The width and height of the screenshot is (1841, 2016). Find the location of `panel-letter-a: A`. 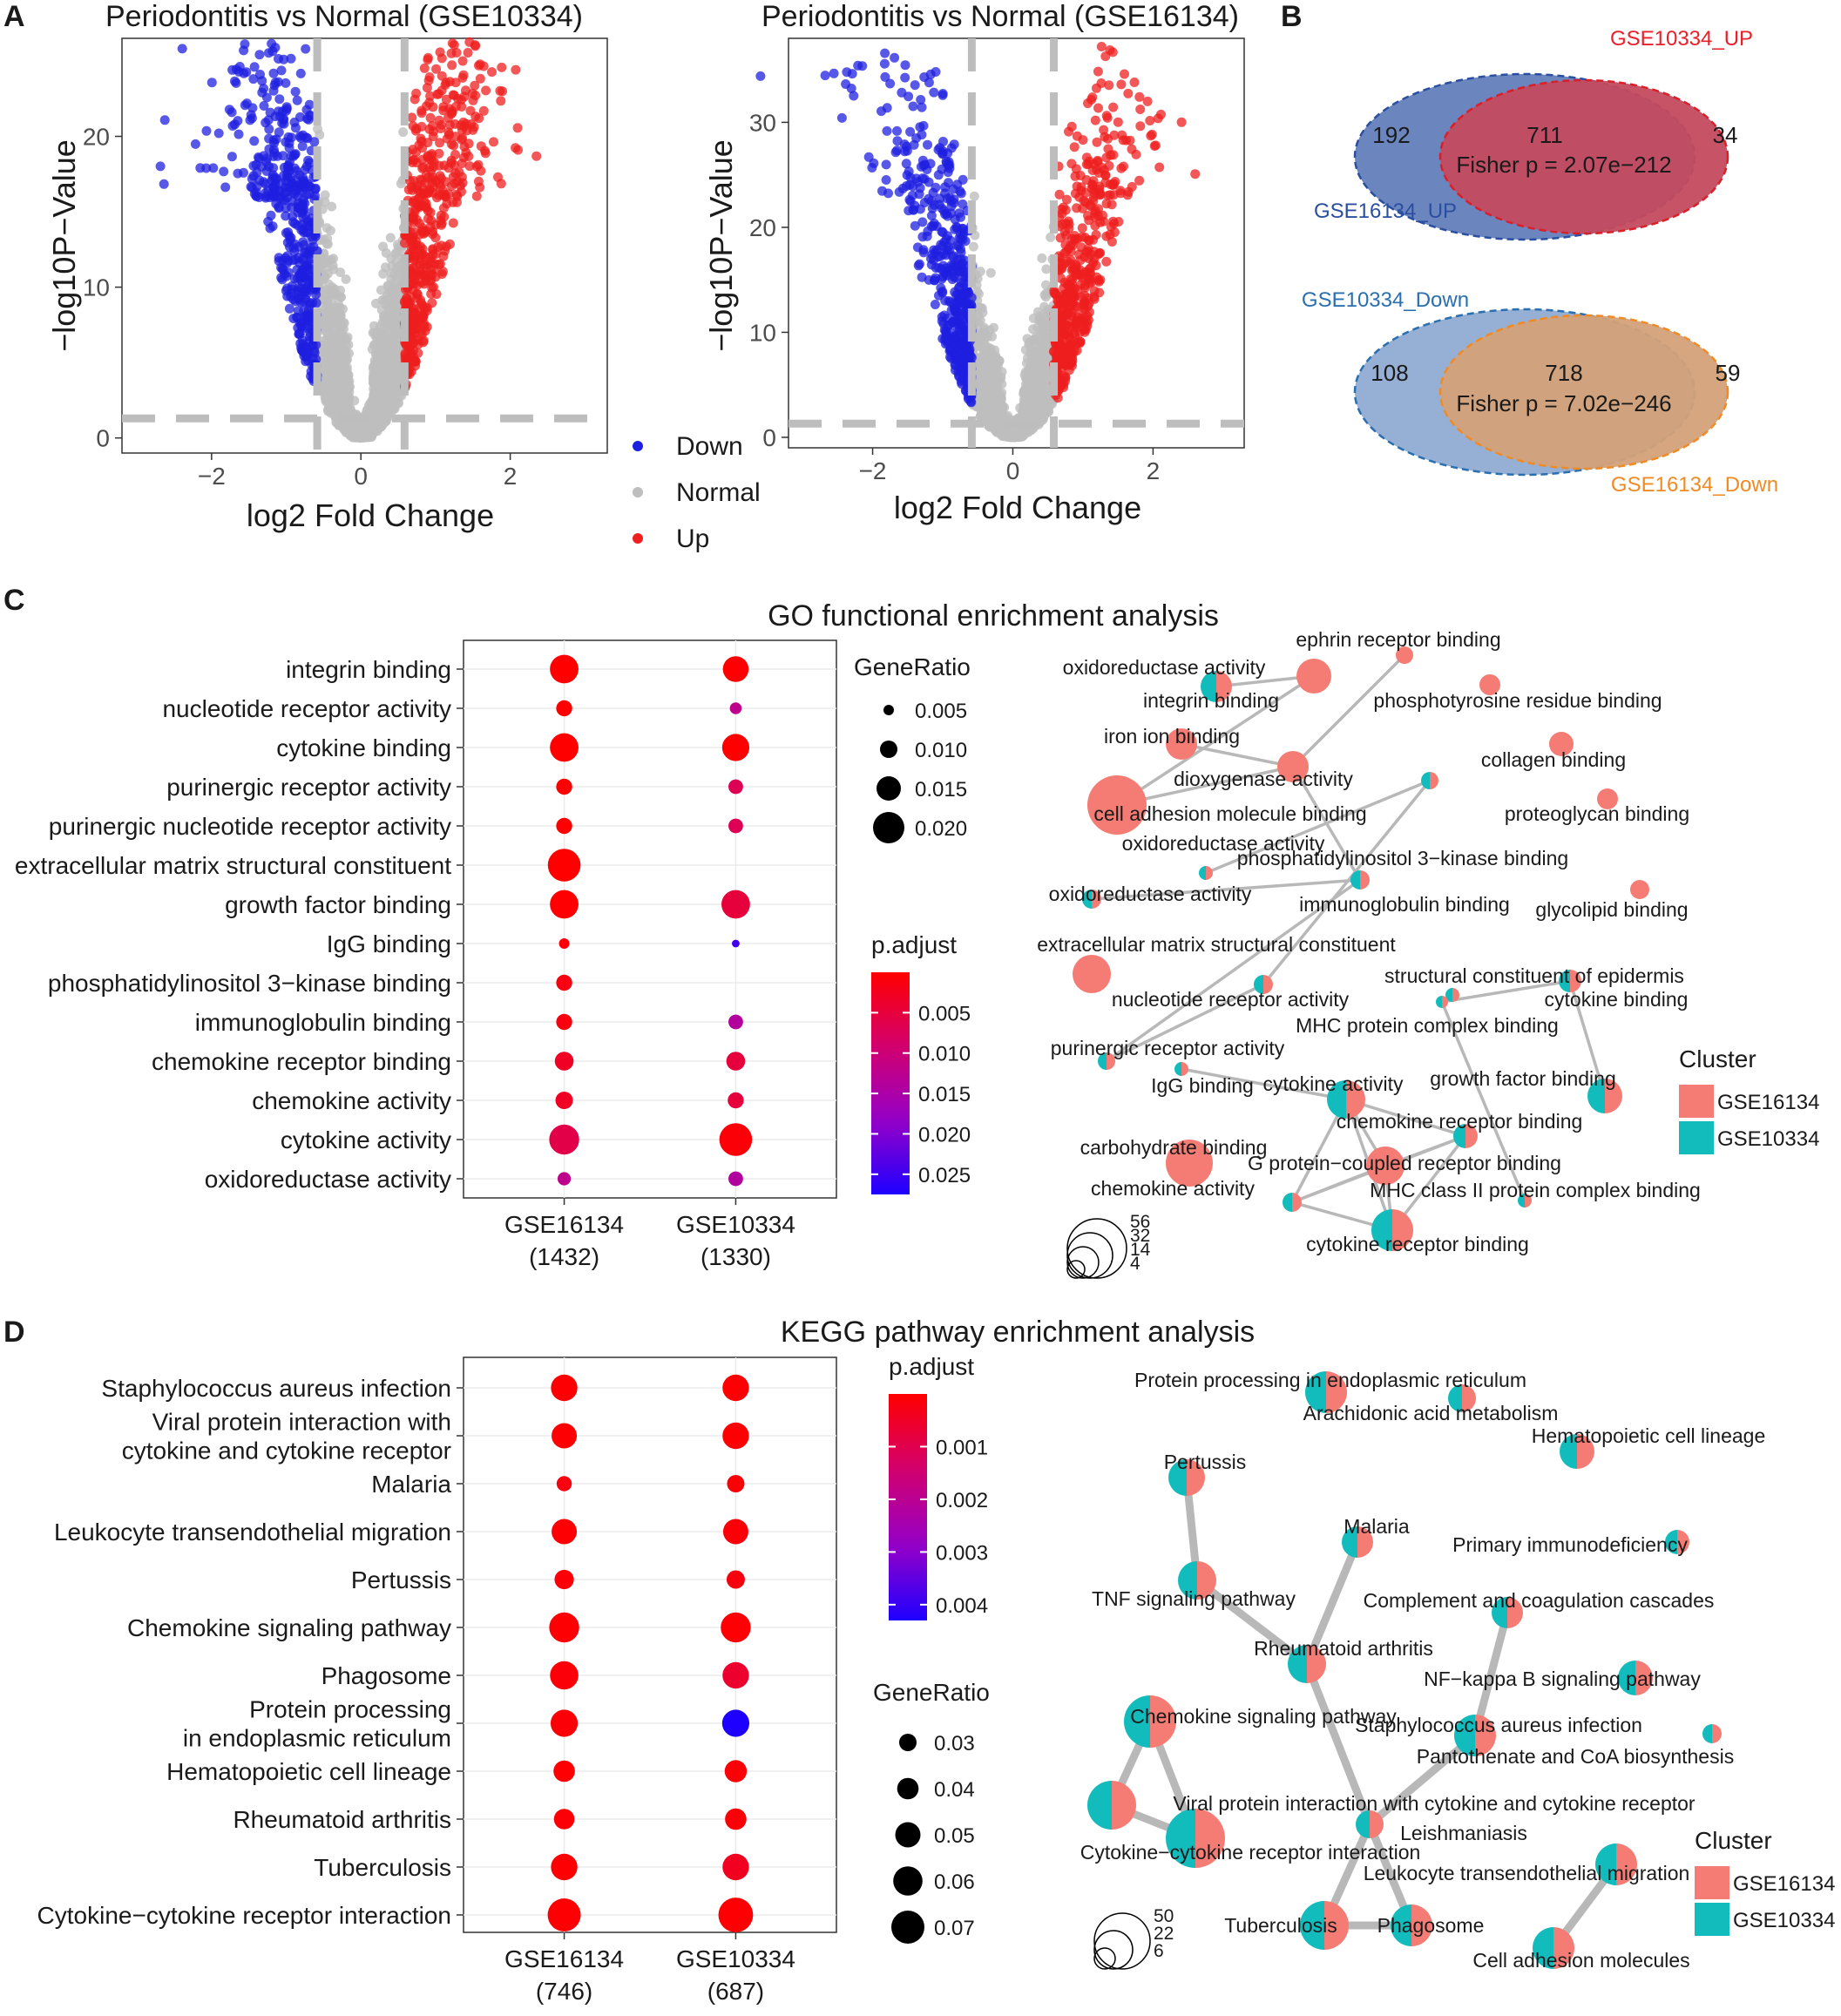

panel-letter-a: A is located at coordinates (14, 16).